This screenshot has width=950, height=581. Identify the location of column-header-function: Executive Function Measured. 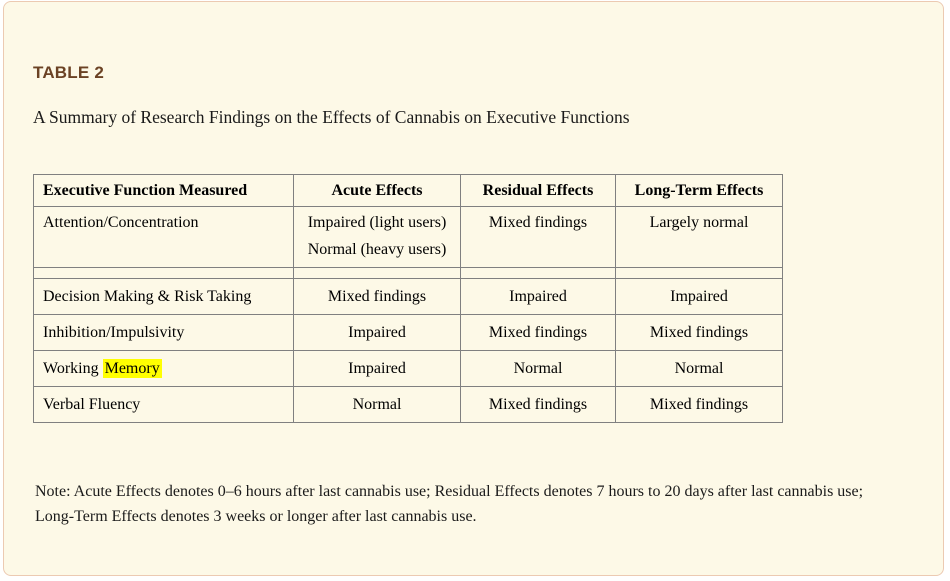
(163, 190).